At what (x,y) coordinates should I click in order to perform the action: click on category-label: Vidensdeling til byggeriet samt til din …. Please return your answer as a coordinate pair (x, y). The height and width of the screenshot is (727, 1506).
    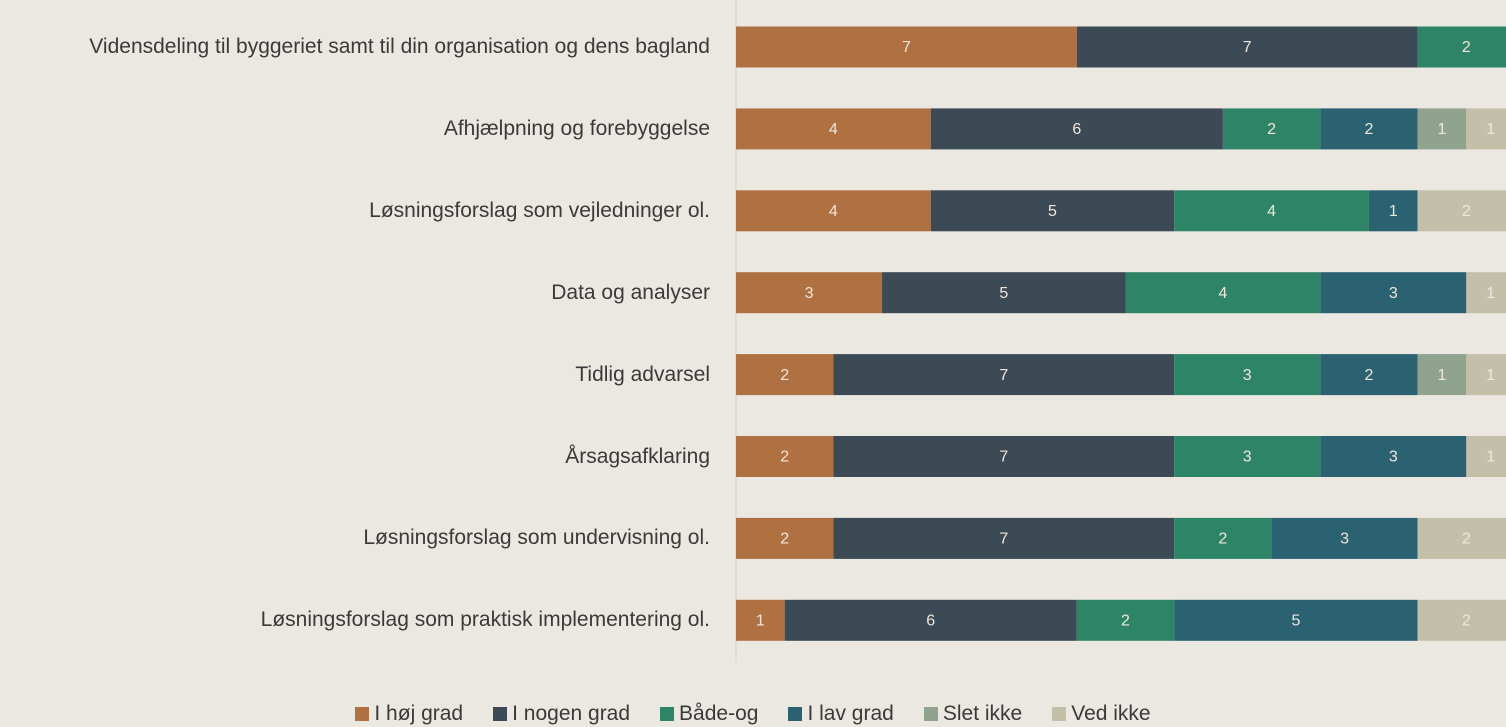
    Looking at the image, I should click on (399, 46).